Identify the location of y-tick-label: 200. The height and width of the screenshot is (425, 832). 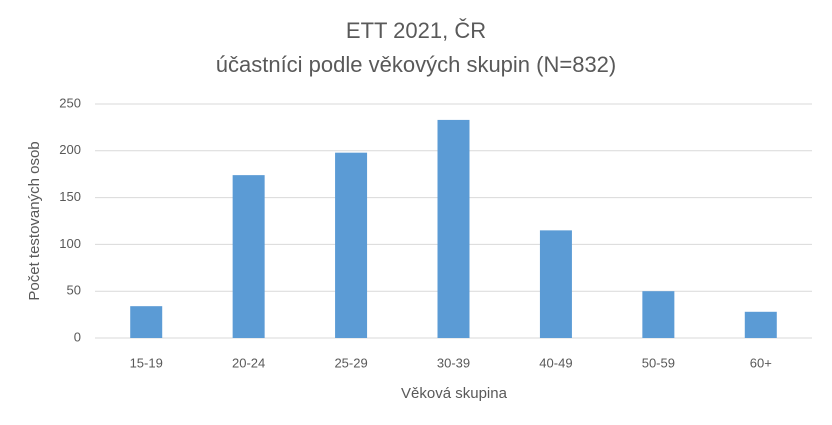
(70, 149).